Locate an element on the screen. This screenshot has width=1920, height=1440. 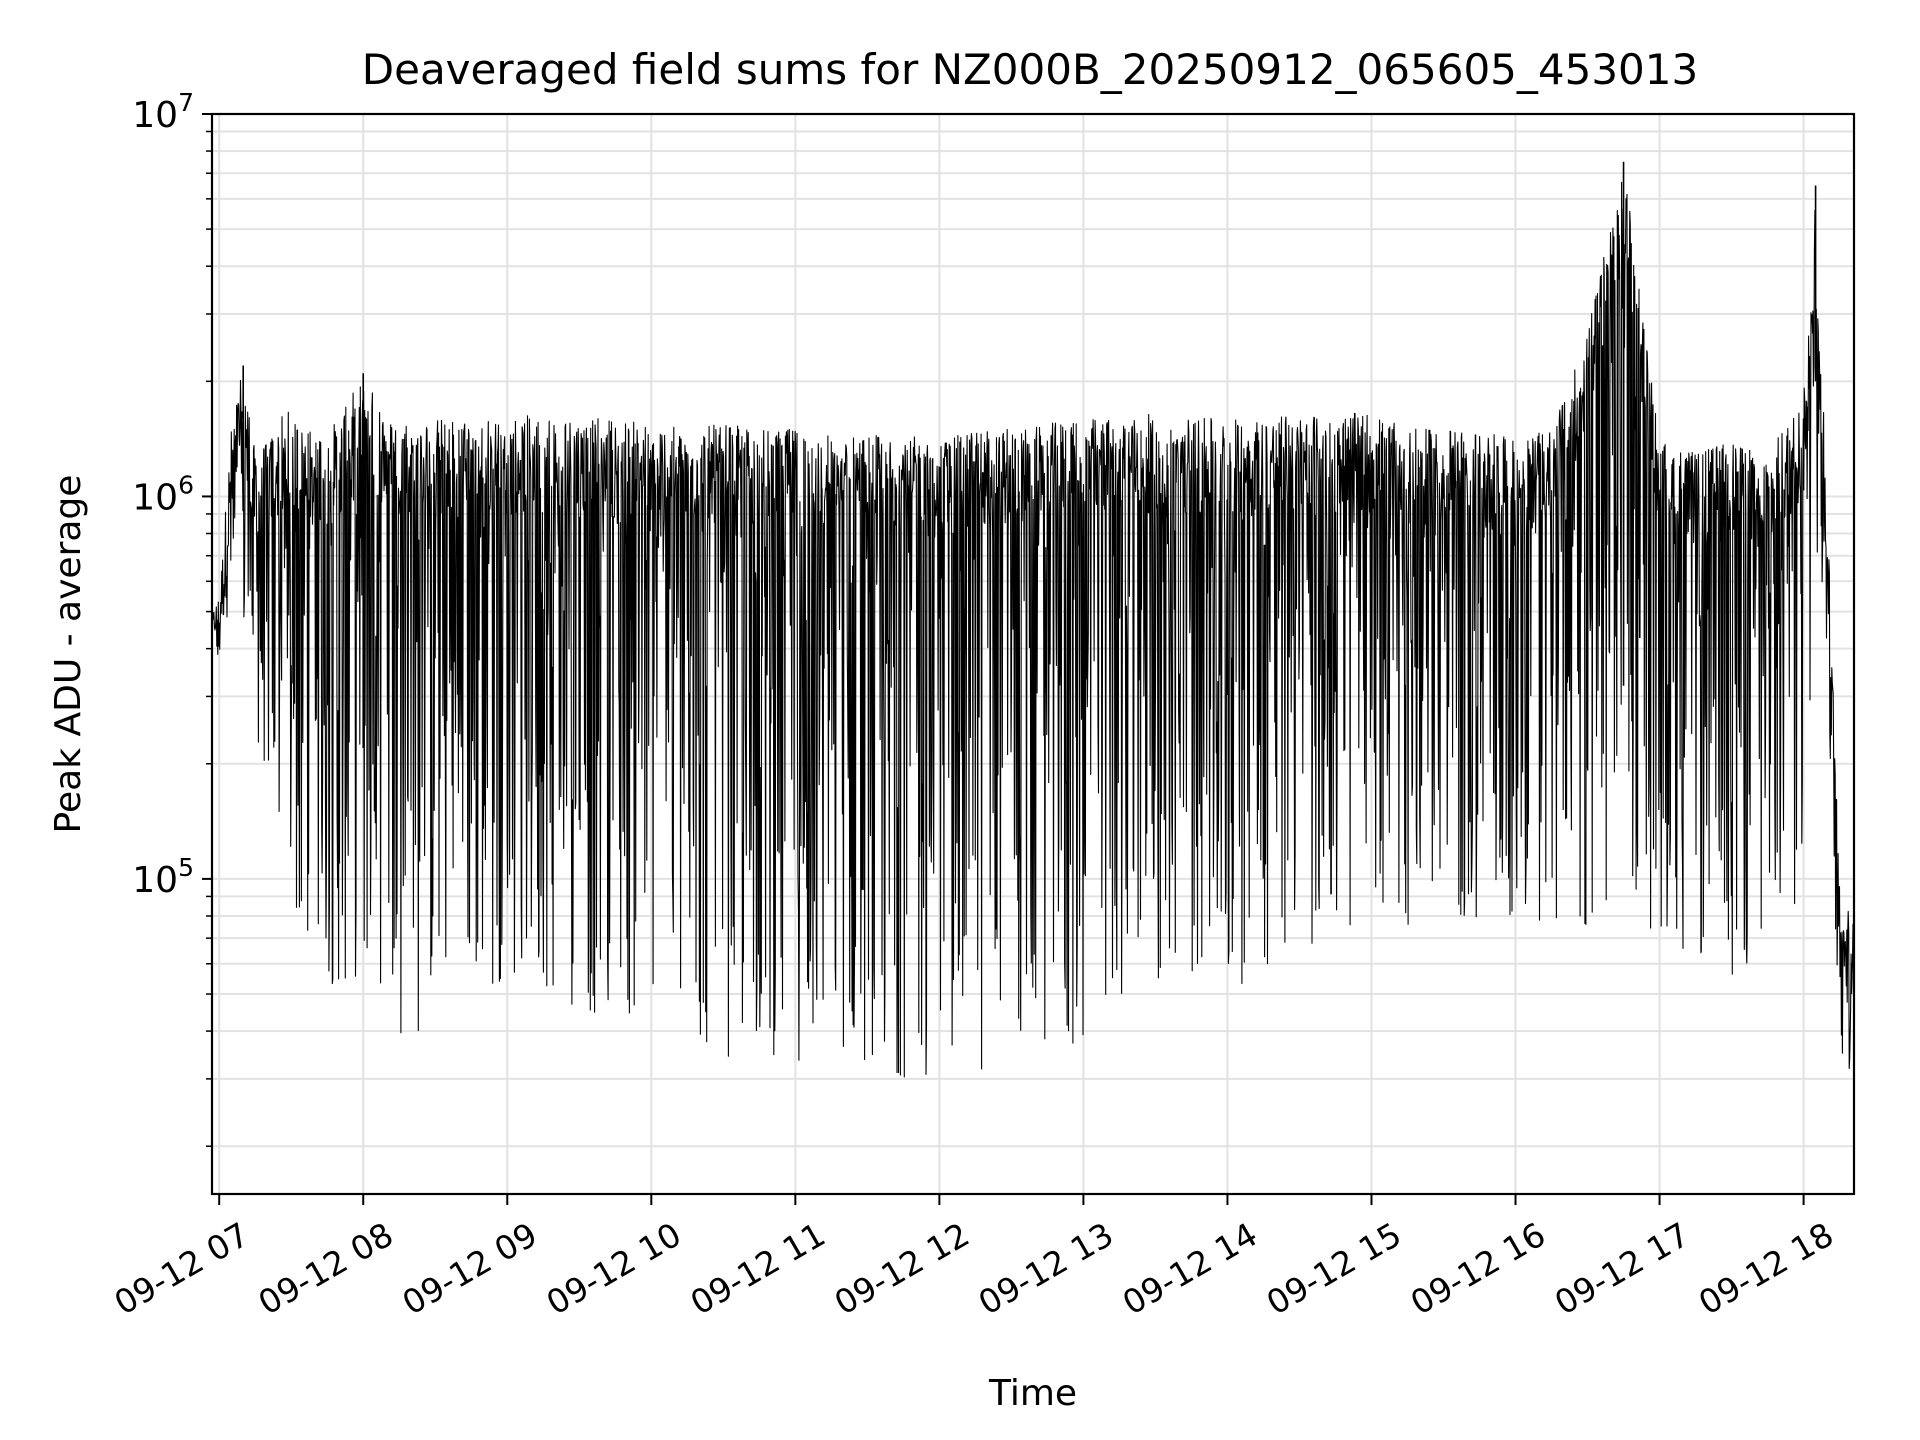
x-tick-label: 09-12 13 is located at coordinates (1046, 1269).